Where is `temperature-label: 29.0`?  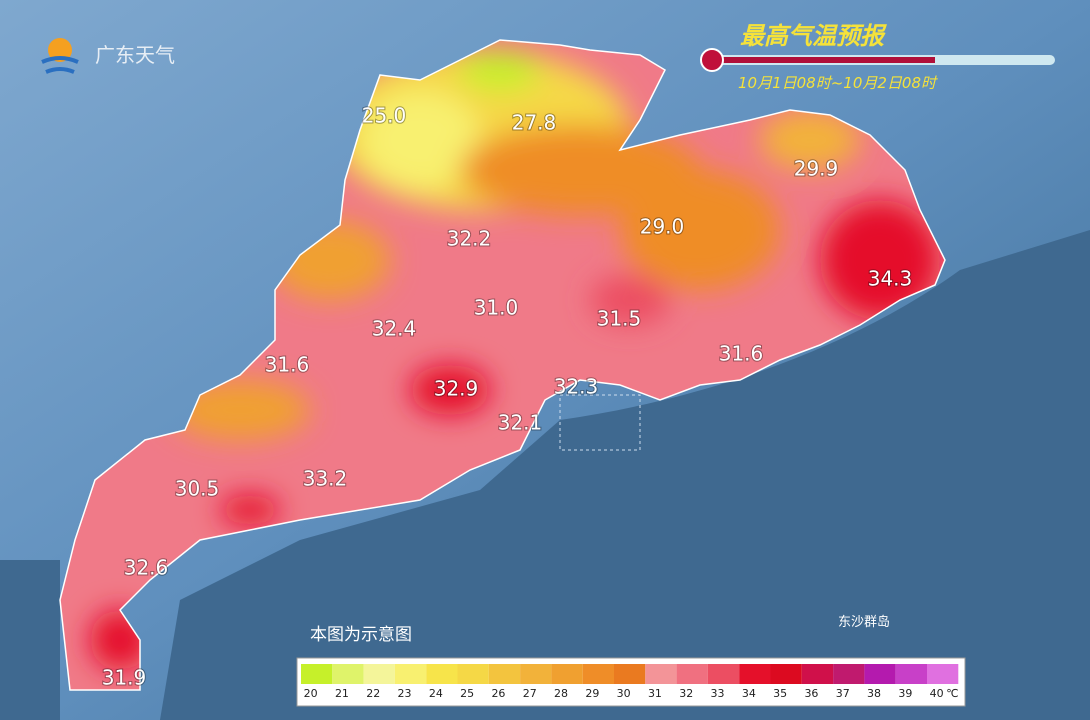 temperature-label: 29.0 is located at coordinates (662, 227).